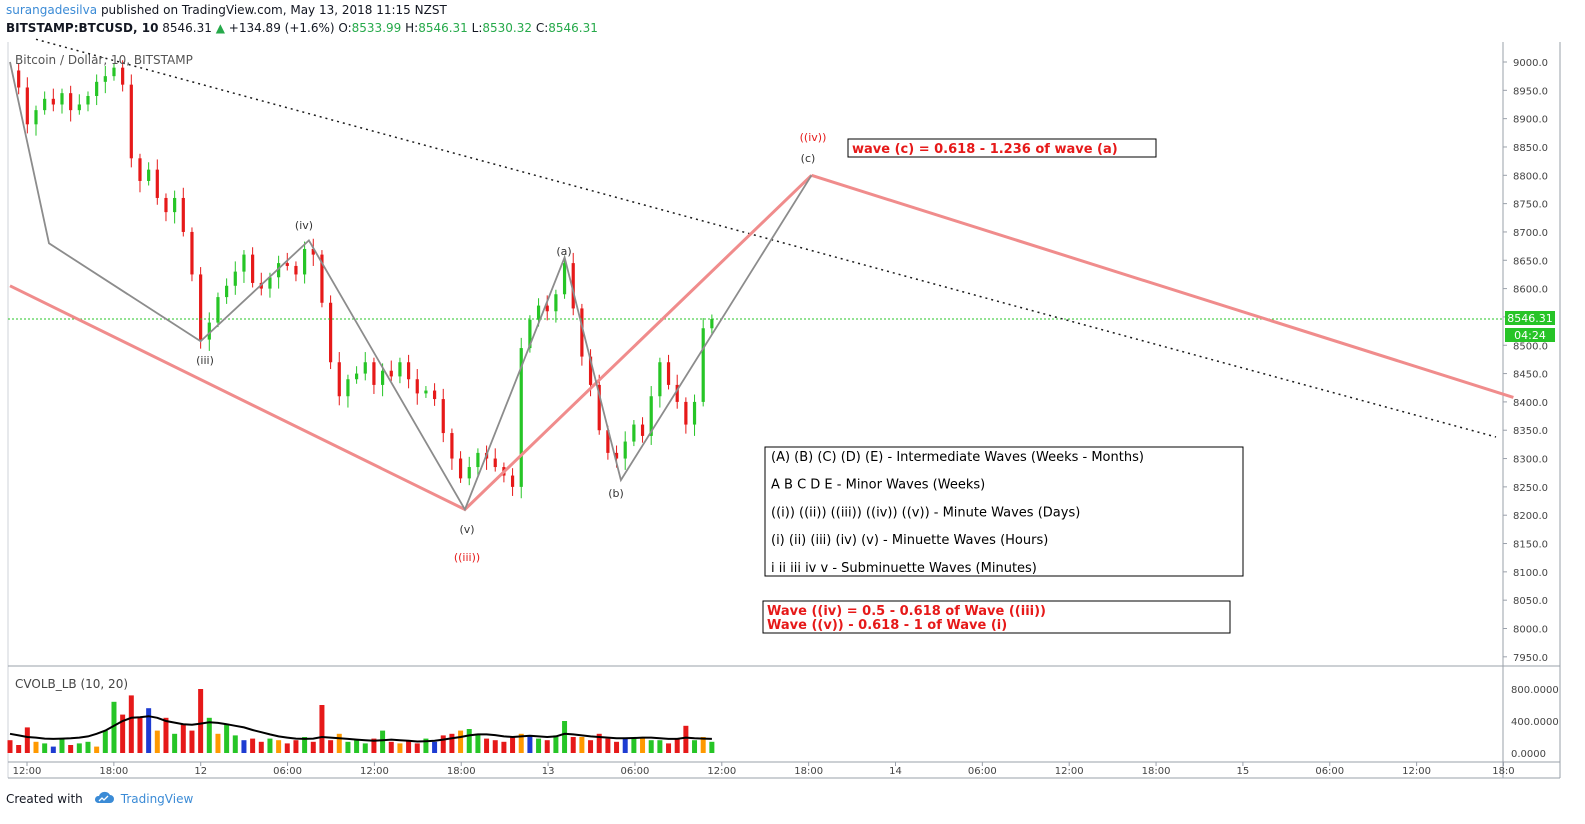 This screenshot has width=1585, height=824. What do you see at coordinates (1530, 205) in the screenshot?
I see `price-tick-label: 8750.0` at bounding box center [1530, 205].